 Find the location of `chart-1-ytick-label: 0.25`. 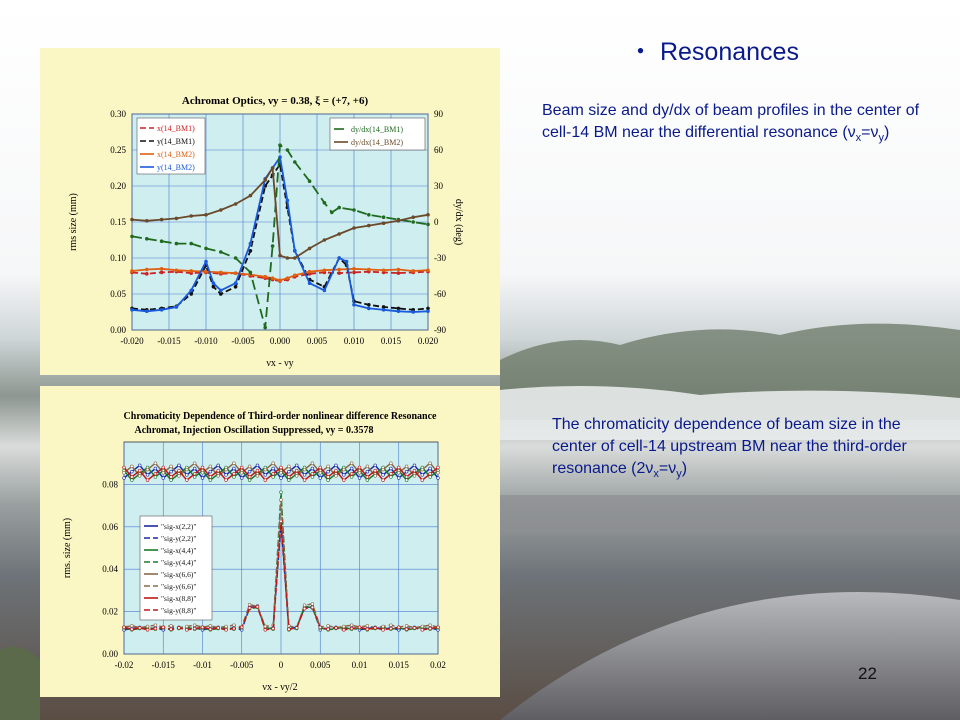

chart-1-ytick-label: 0.25 is located at coordinates (118, 150).